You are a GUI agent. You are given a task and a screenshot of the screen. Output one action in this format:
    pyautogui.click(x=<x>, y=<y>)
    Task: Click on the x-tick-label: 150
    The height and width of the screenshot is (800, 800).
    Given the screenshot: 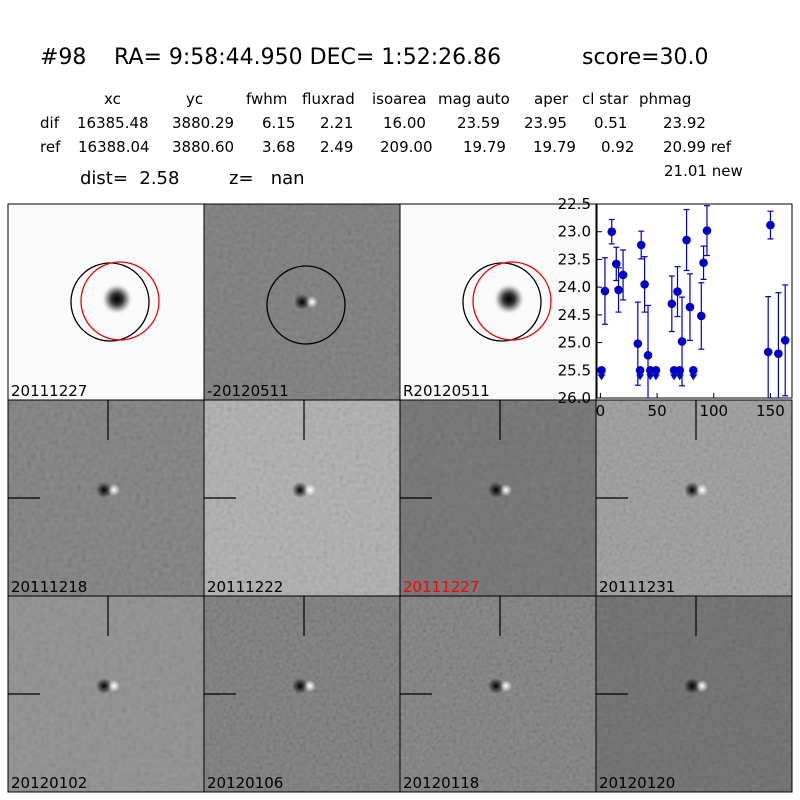 What is the action you would take?
    pyautogui.click(x=770, y=411)
    